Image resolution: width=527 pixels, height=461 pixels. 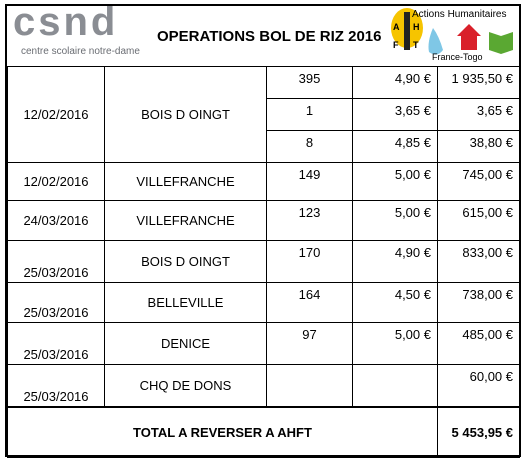 I want to click on quantity-cell: 395, so click(x=309, y=82).